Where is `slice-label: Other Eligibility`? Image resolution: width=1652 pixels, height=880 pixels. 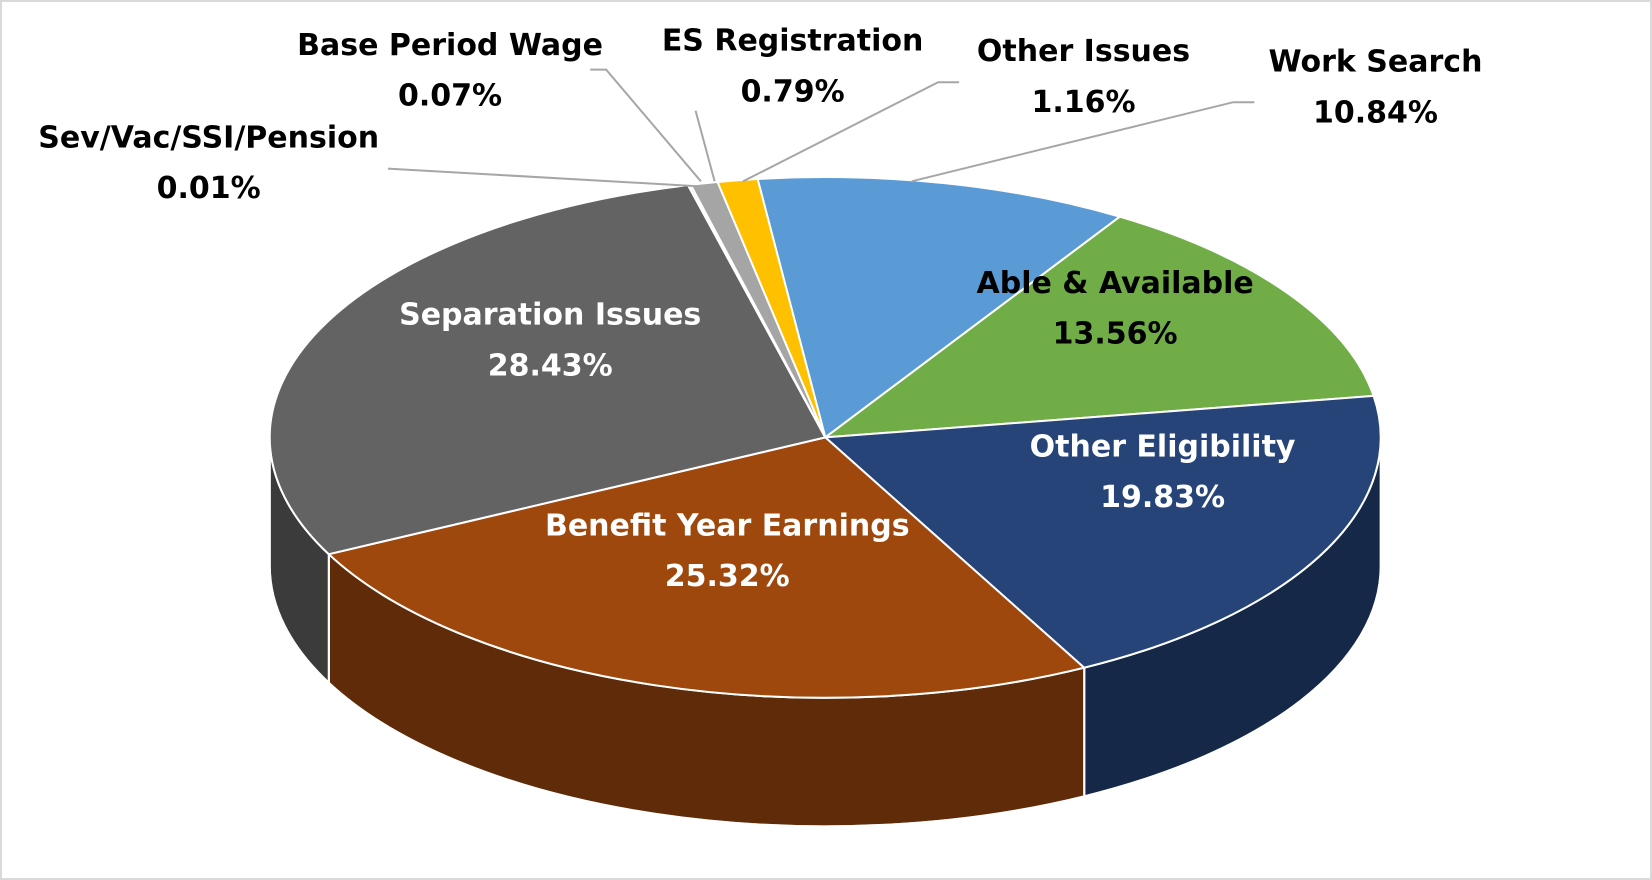 slice-label: Other Eligibility is located at coordinates (1163, 446).